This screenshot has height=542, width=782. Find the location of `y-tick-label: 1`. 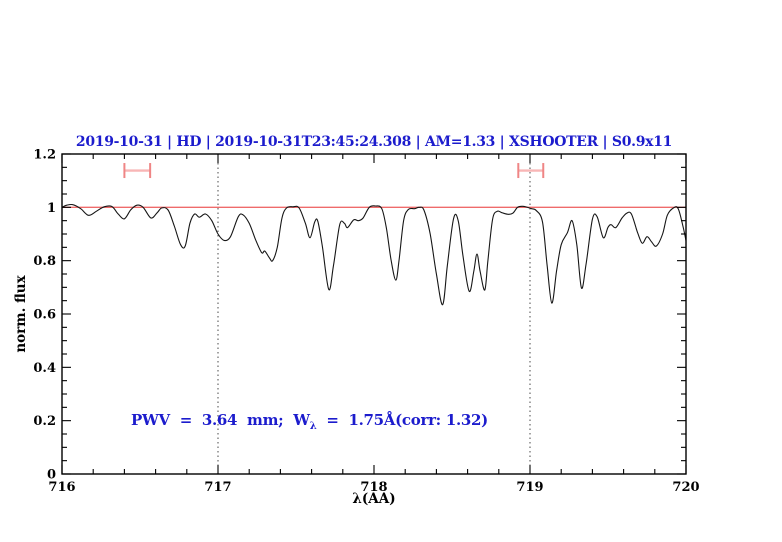

y-tick-label: 1 is located at coordinates (51, 208).